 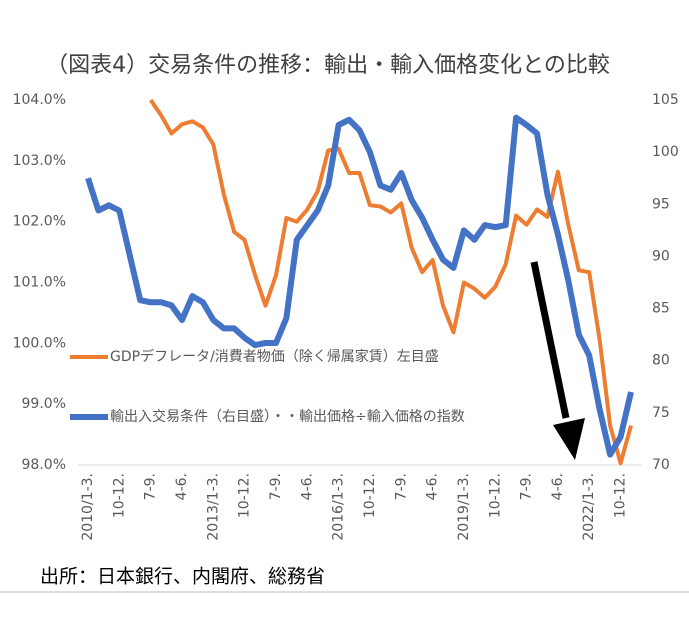 What do you see at coordinates (661, 413) in the screenshot?
I see `y2-tick-label: 75` at bounding box center [661, 413].